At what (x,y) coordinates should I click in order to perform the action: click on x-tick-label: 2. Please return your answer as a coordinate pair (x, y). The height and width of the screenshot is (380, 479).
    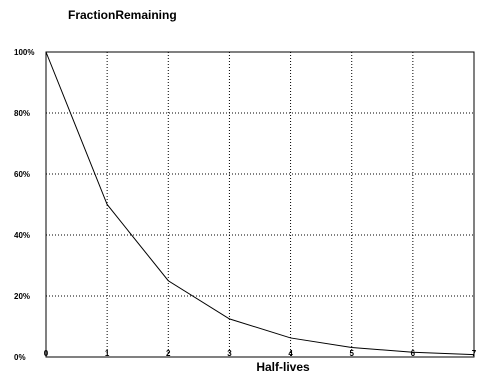
    Looking at the image, I should click on (168, 353).